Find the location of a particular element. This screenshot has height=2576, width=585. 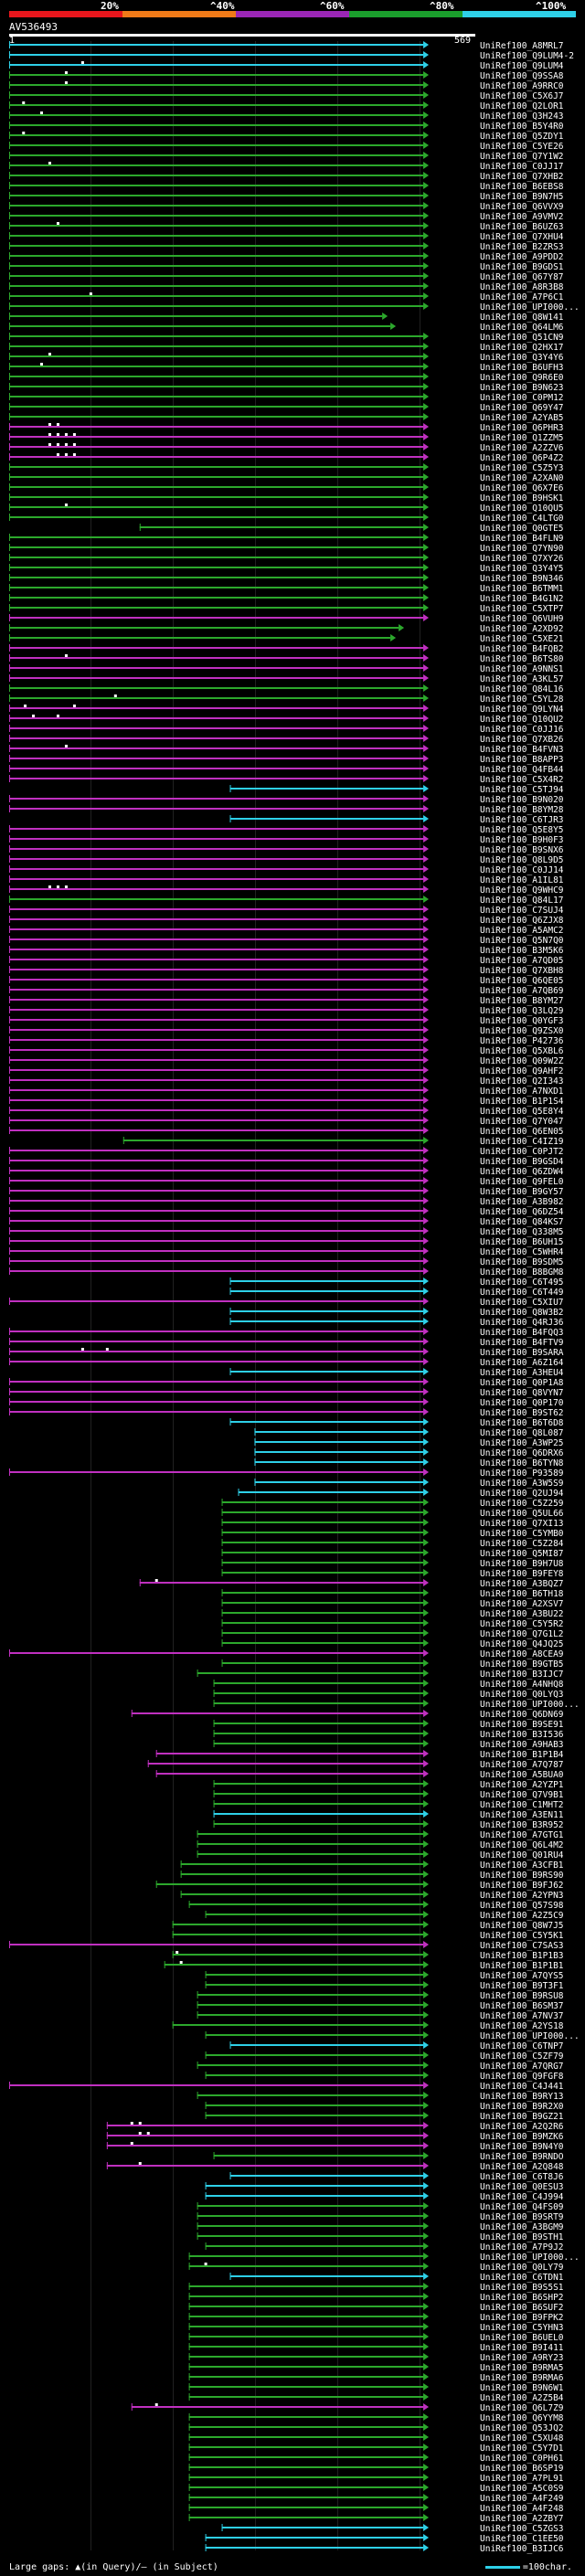

hit-label: UniRef100_Q67Y87 is located at coordinates (522, 277).